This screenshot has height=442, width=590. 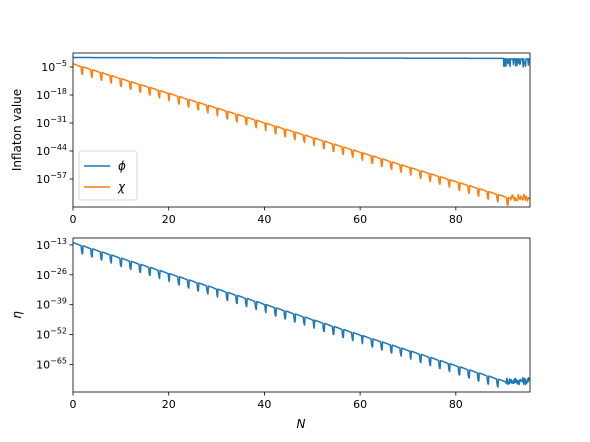 I want to click on legend-phi-label: ϕ, so click(x=122, y=166).